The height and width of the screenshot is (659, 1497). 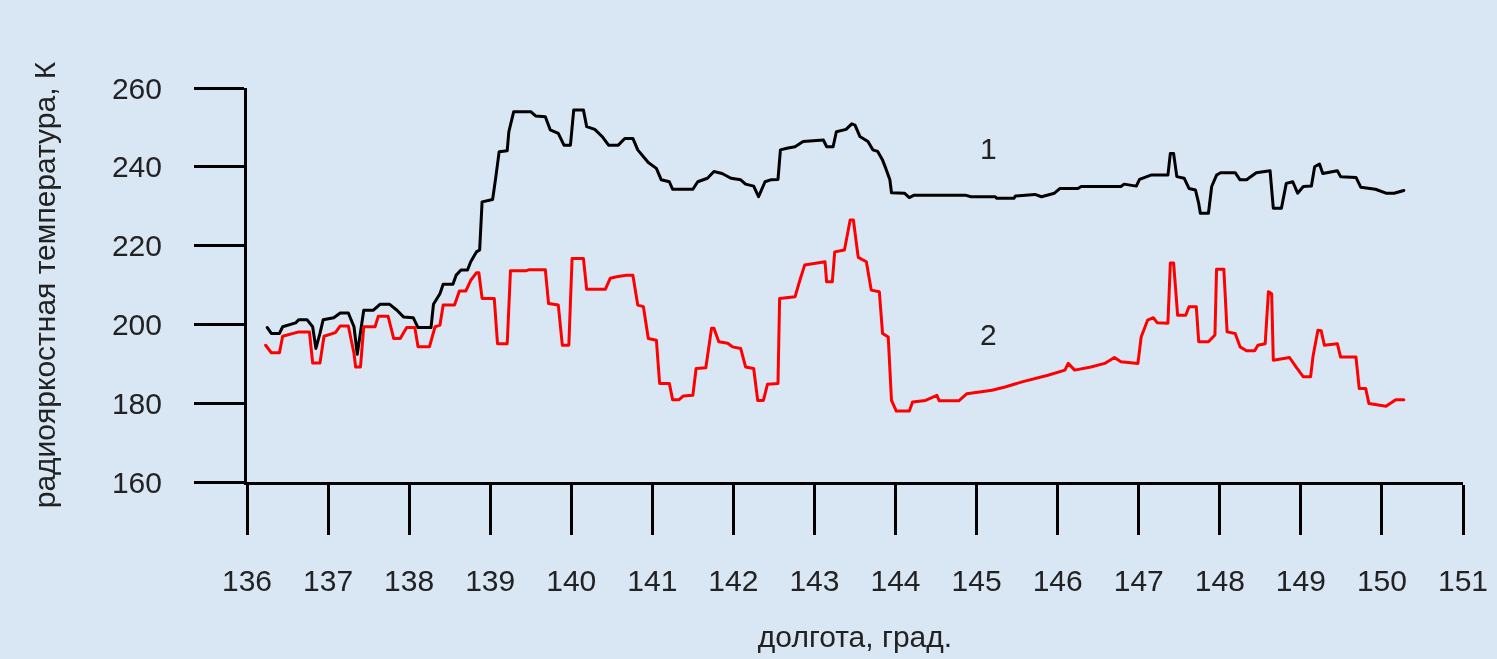 What do you see at coordinates (44, 285) in the screenshot?
I see `y-axis-title: радиояркостная температура, К` at bounding box center [44, 285].